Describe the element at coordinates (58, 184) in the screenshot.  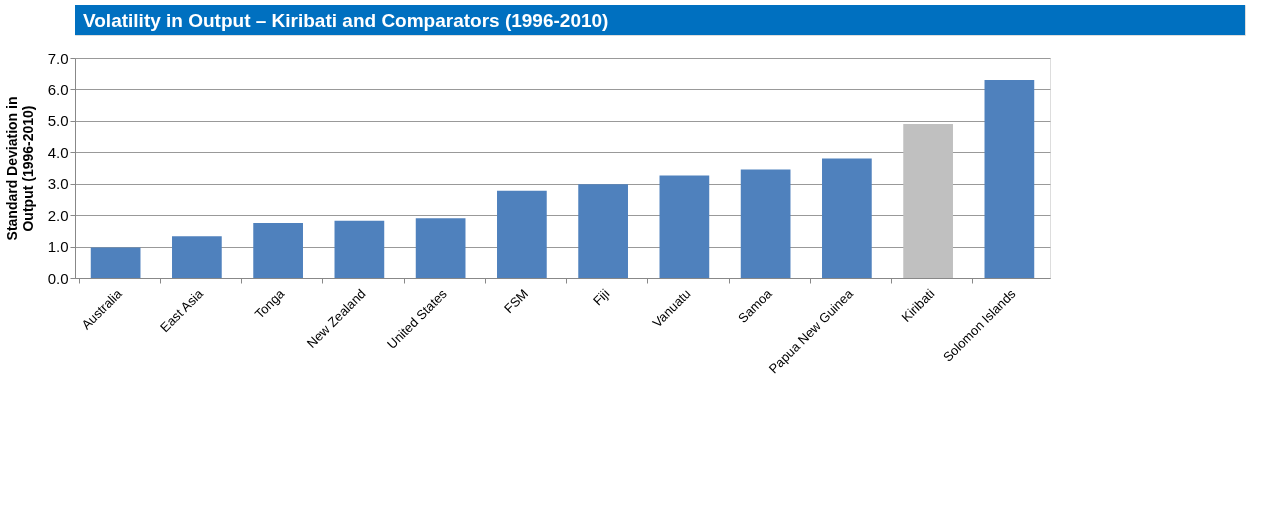
I see `y-tick-label: 3.0` at that location.